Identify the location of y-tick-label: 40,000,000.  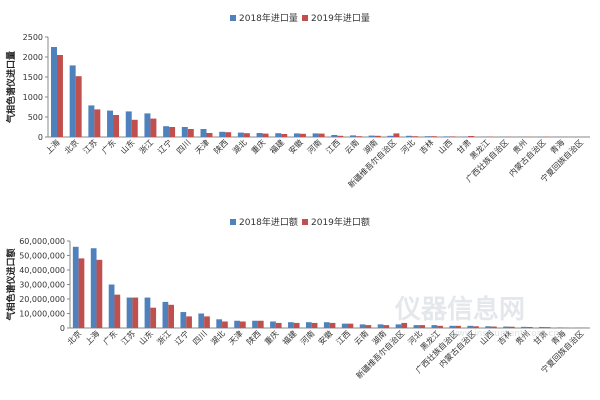
(42, 270).